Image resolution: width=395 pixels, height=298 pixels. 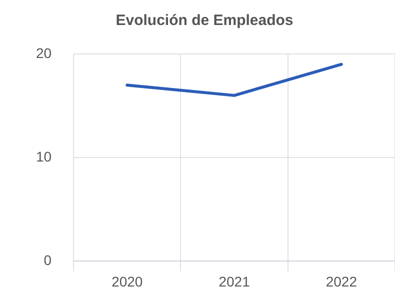 I want to click on chart-title: Evolución de Empleados, so click(x=205, y=21).